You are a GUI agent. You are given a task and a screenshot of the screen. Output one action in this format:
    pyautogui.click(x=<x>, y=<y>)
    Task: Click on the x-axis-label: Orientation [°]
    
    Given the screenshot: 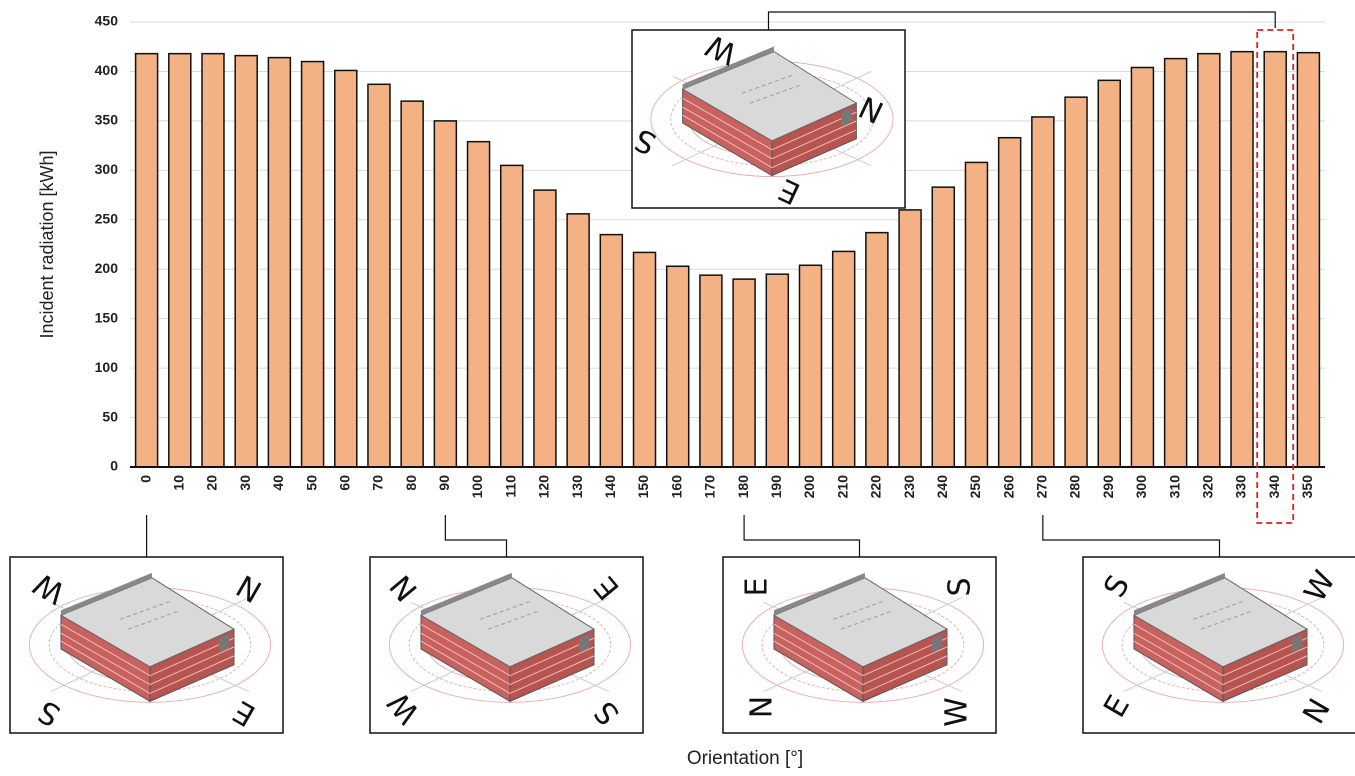 What is the action you would take?
    pyautogui.click(x=745, y=758)
    